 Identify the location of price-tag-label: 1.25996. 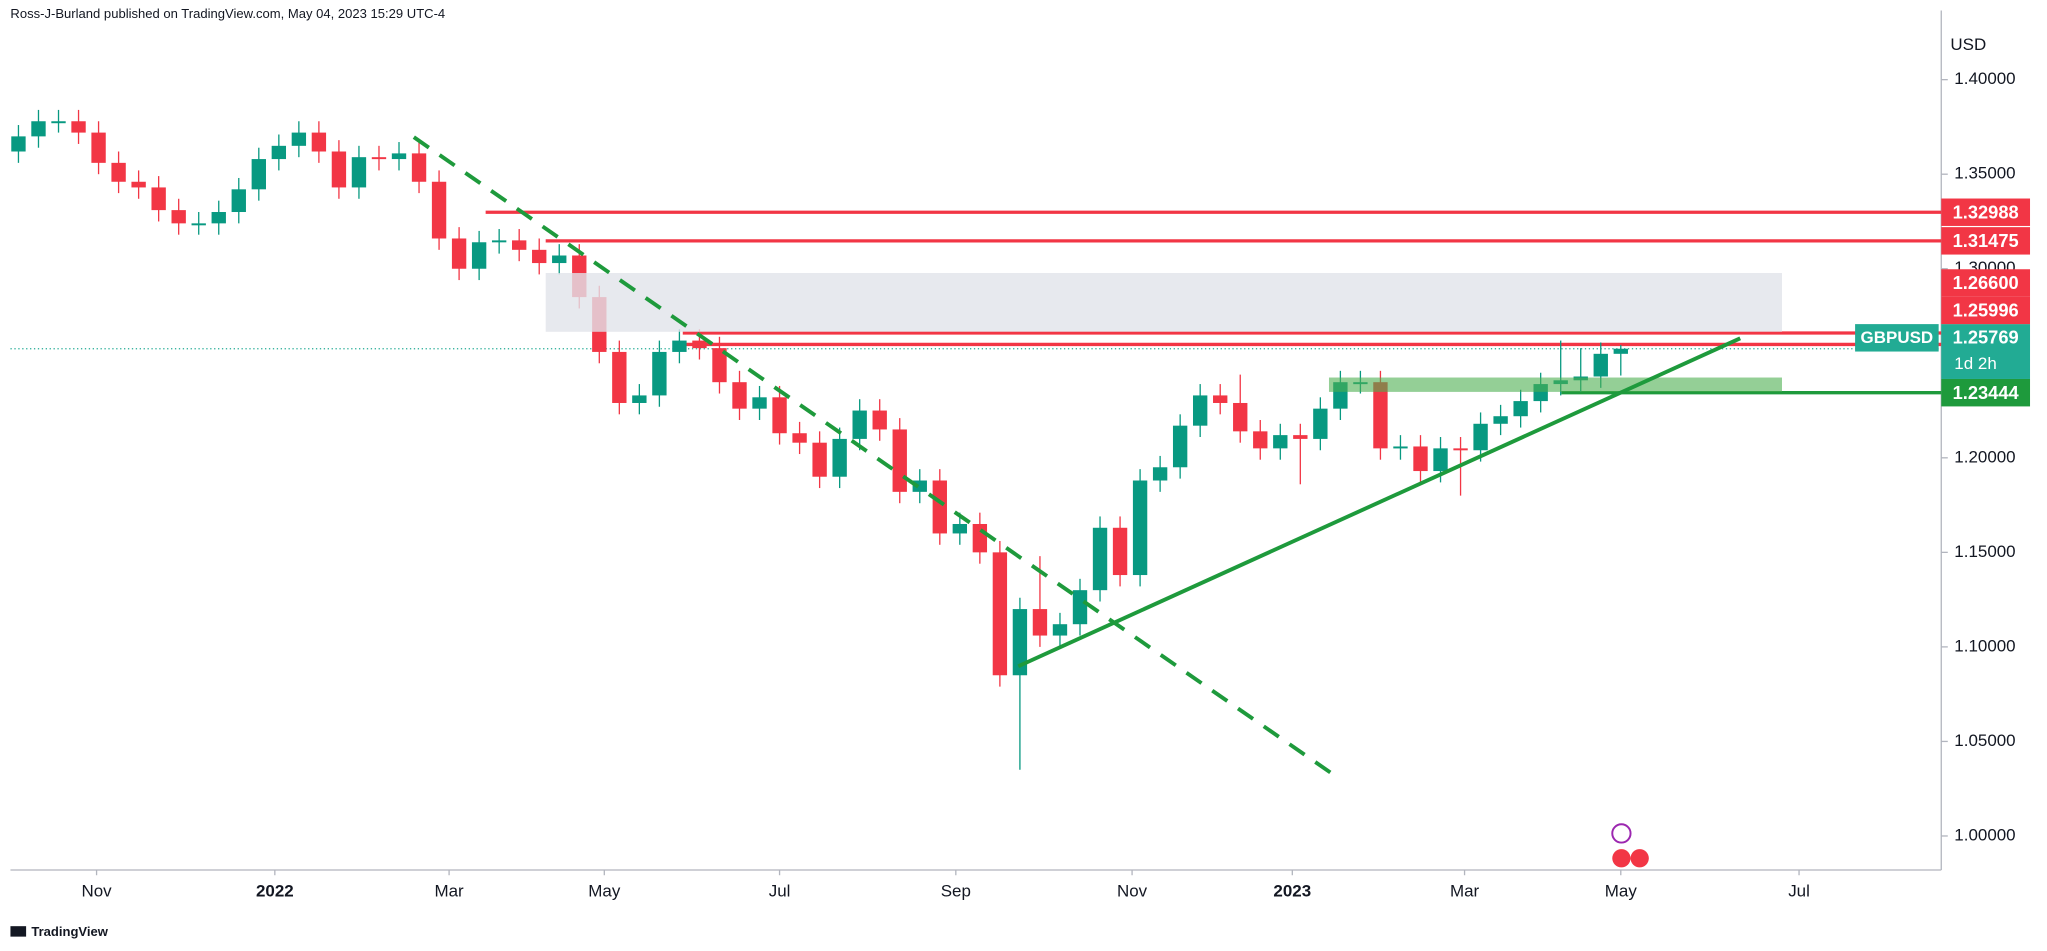
(1986, 310).